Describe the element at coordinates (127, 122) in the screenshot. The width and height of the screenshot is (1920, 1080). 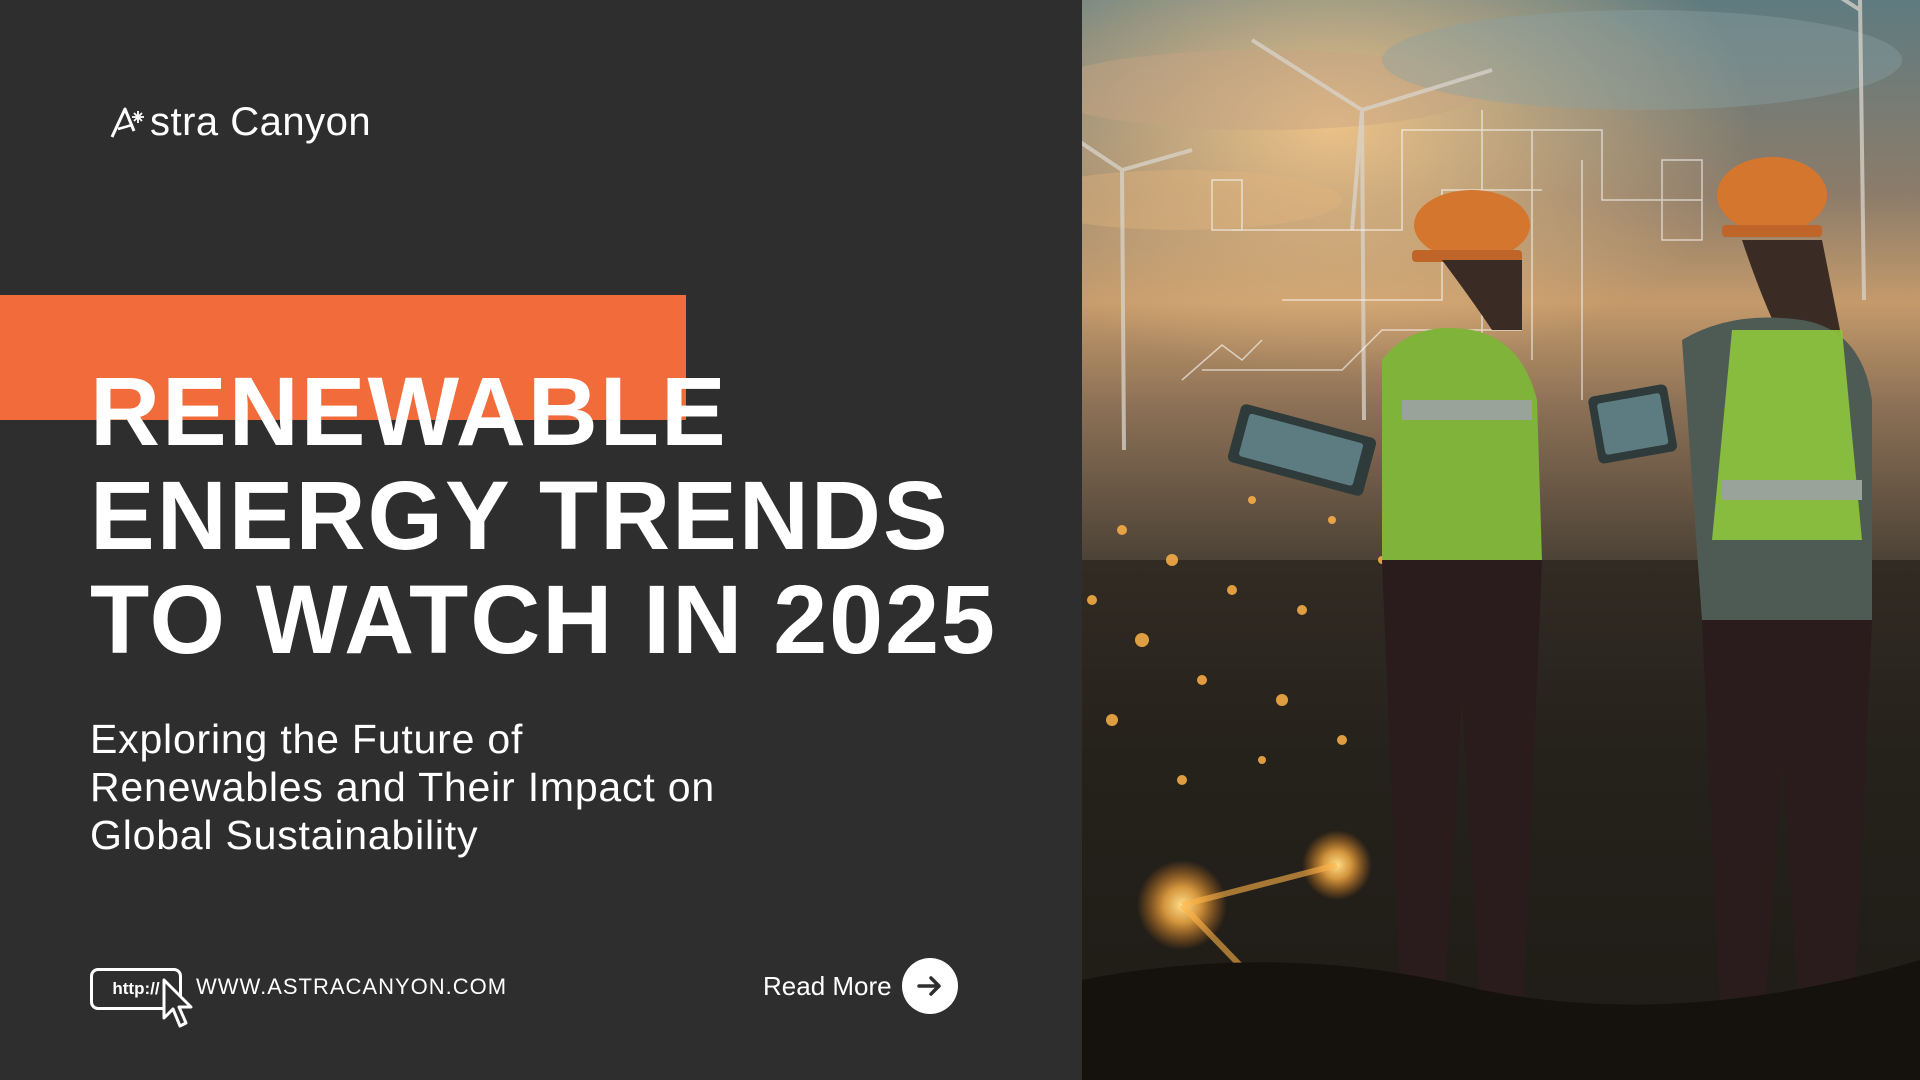
I see `astra-a-star-icon` at that location.